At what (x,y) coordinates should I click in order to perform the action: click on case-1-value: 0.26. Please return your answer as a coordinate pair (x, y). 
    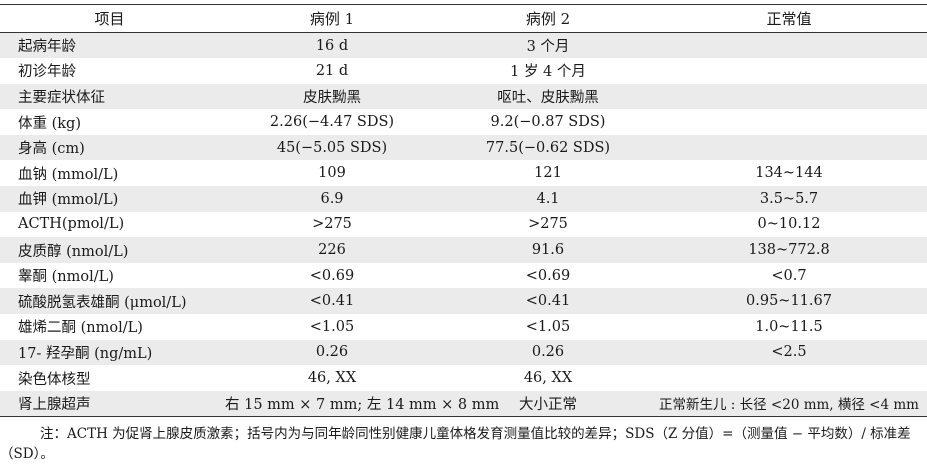
    Looking at the image, I should click on (332, 352).